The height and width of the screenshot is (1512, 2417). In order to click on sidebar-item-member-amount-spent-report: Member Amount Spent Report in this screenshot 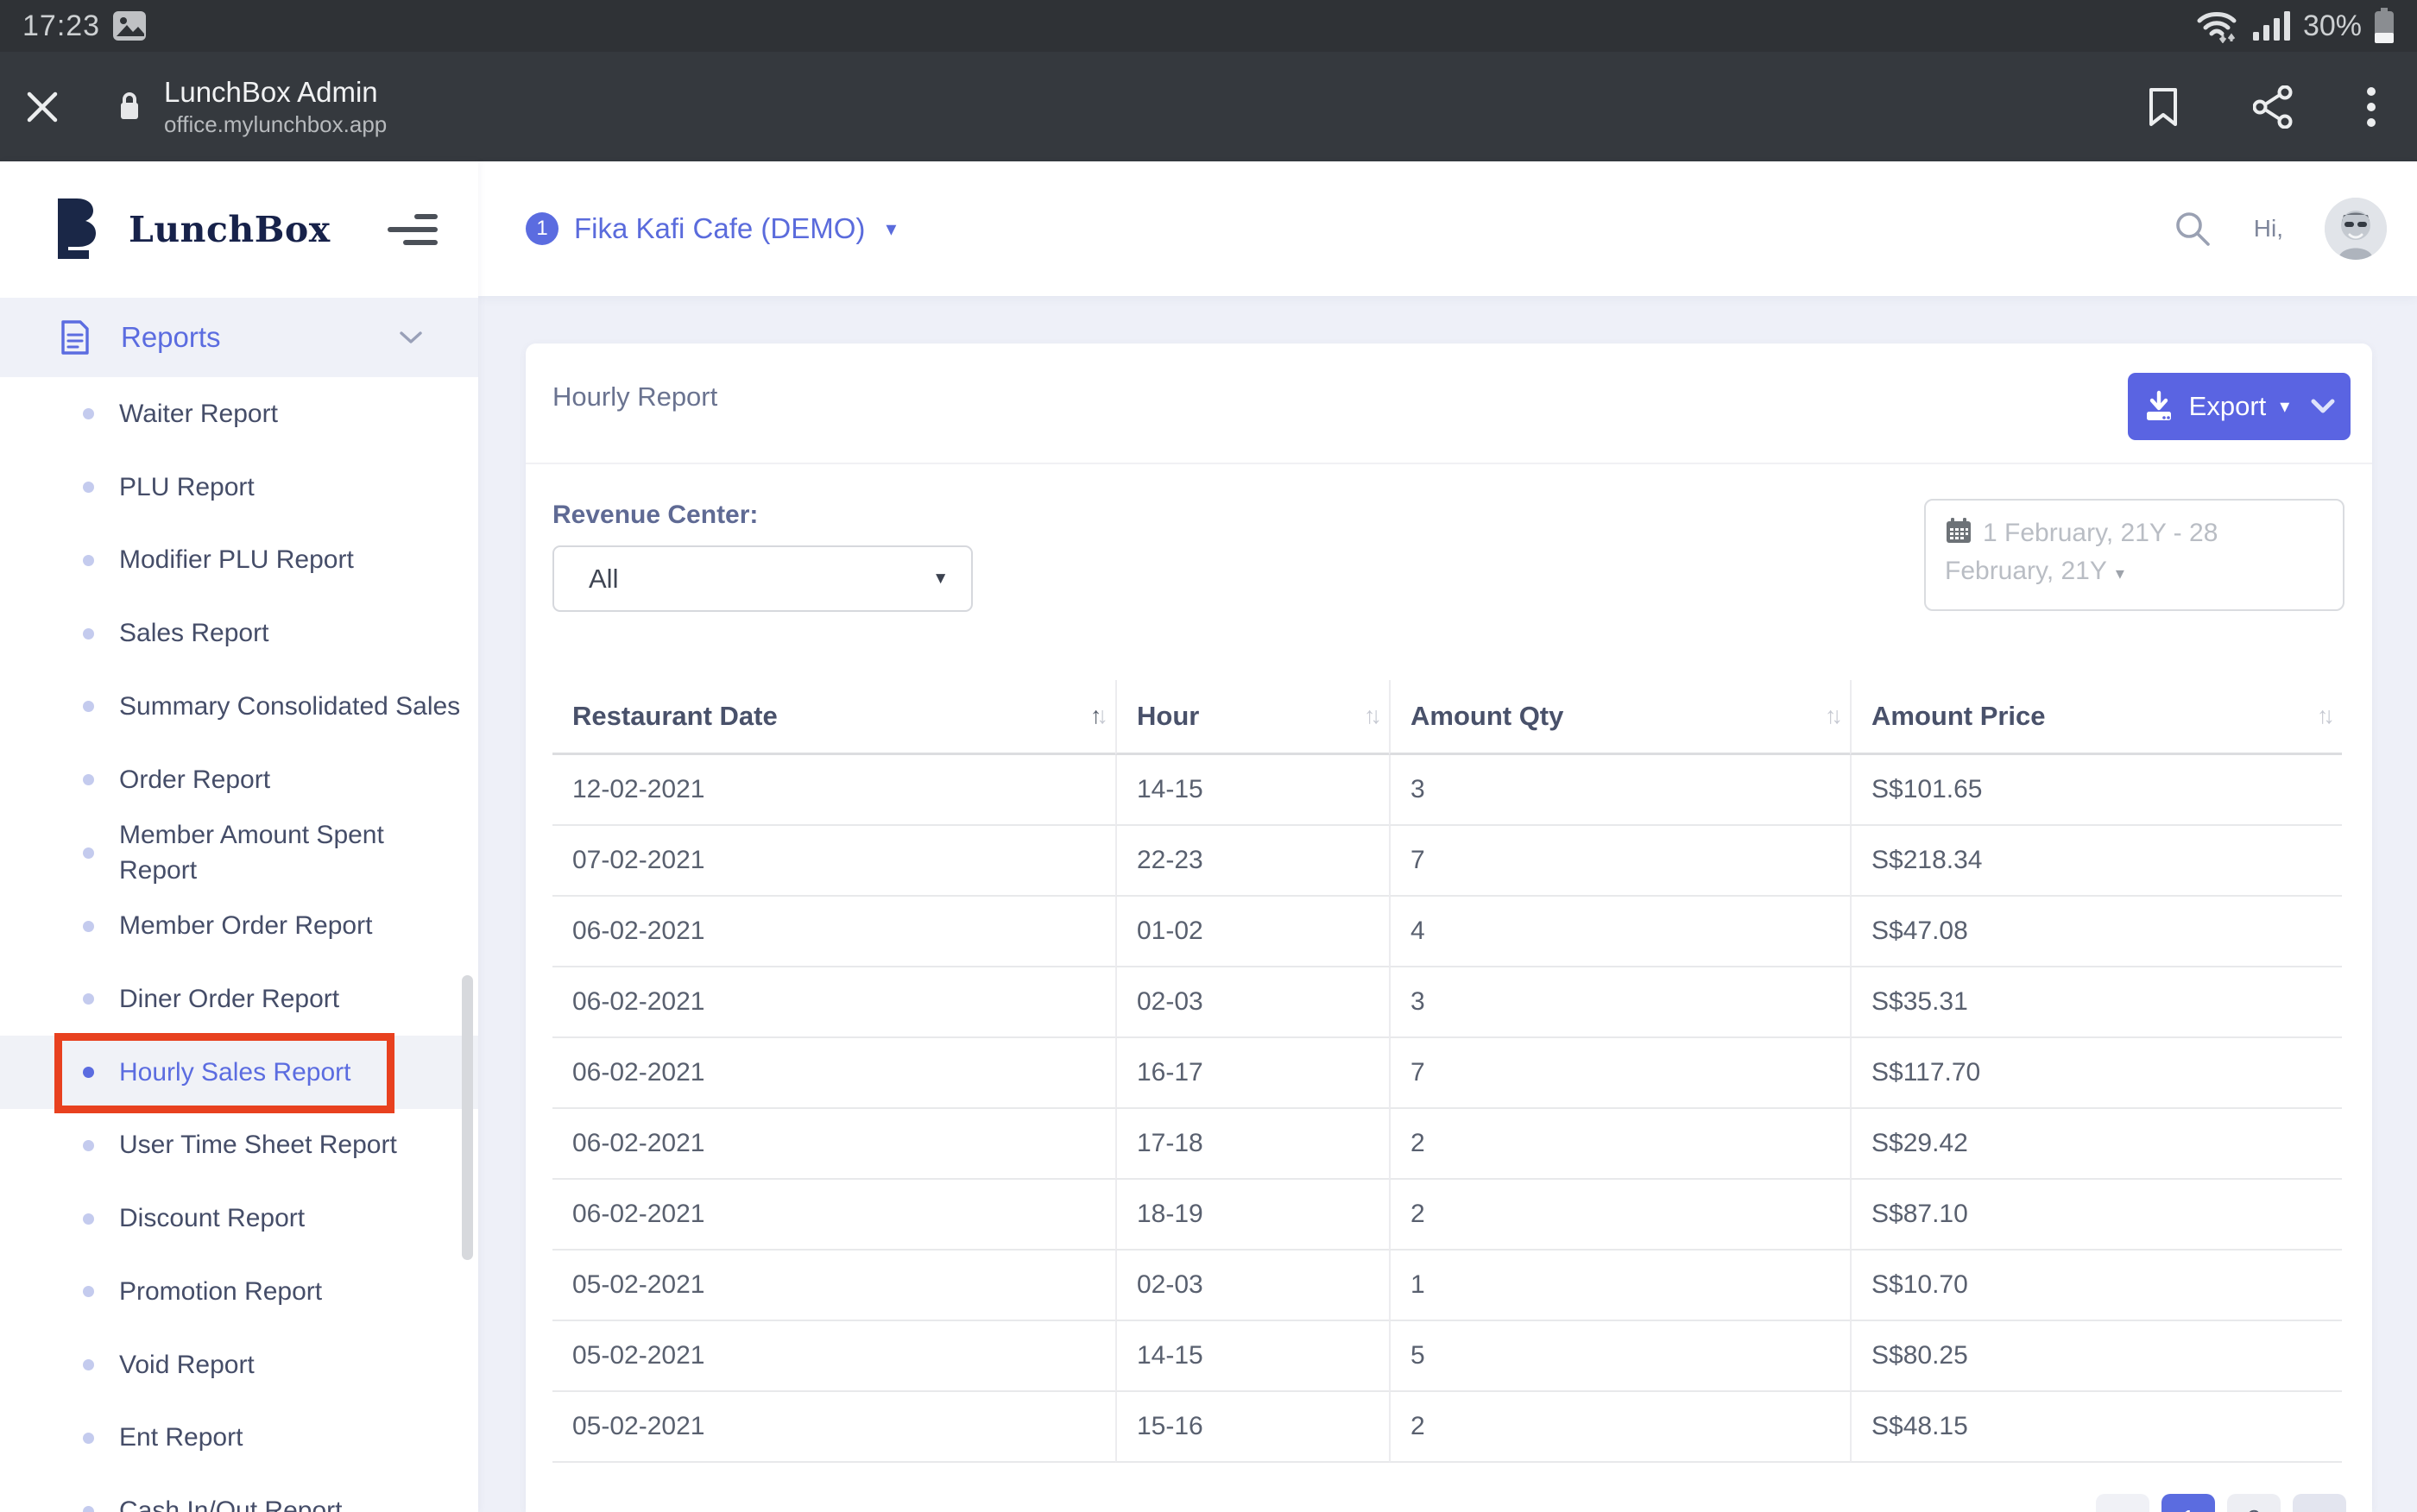, I will do `click(239, 853)`.